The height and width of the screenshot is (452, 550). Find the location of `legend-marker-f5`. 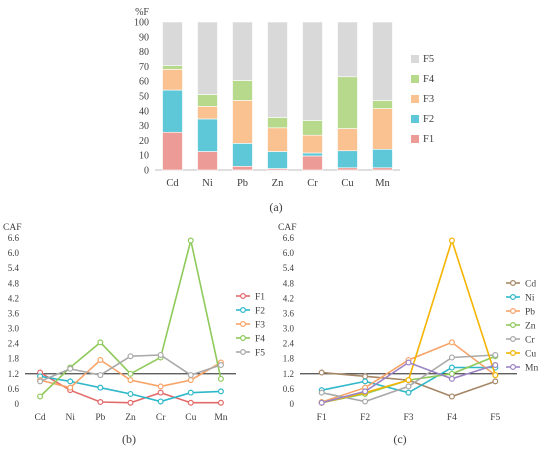

legend-marker-f5 is located at coordinates (243, 352).